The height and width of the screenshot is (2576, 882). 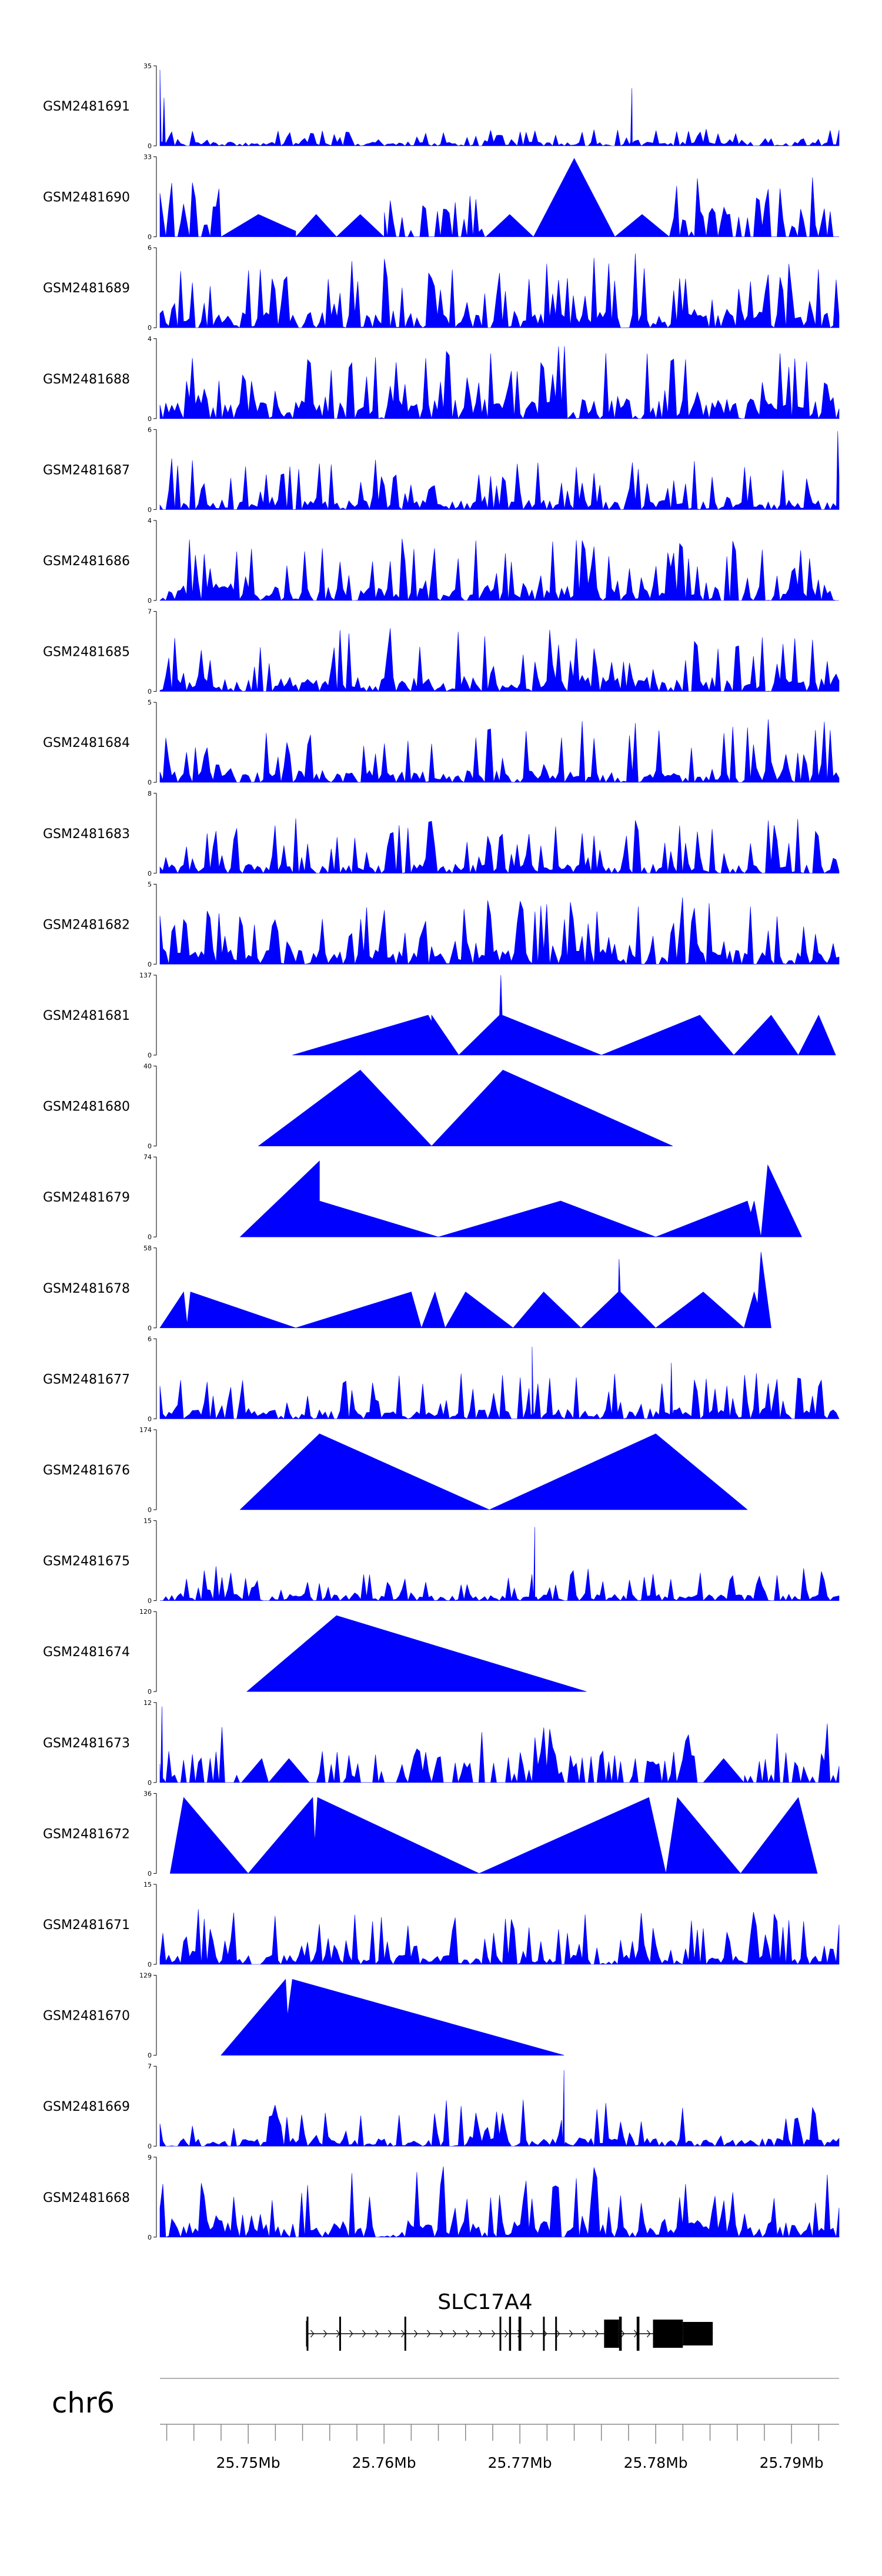 I want to click on genome-axis: chr6 25.75Mb 25.76Mb 25.77Mb 25.78Mb 25.79Mb, so click(x=445, y=2424).